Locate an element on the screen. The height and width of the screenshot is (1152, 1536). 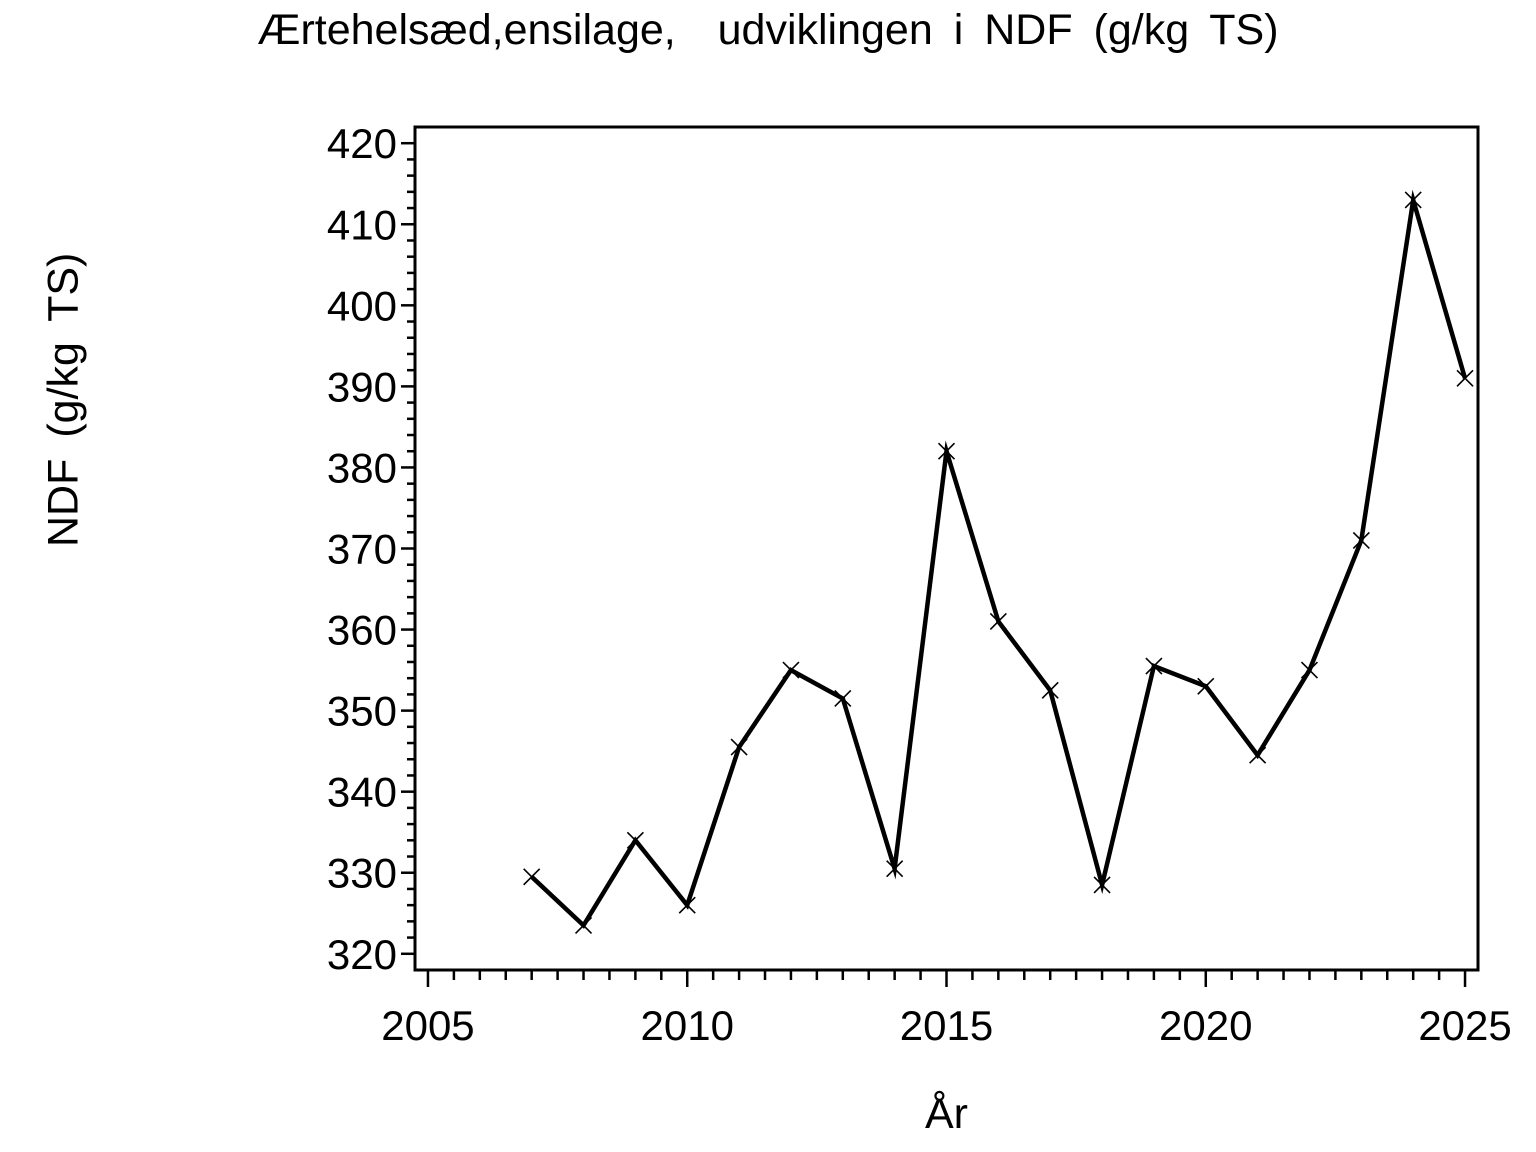
y-tick-labels: 320 330 340 350 360 370 380 390 400 410 420 is located at coordinates (362, 549).